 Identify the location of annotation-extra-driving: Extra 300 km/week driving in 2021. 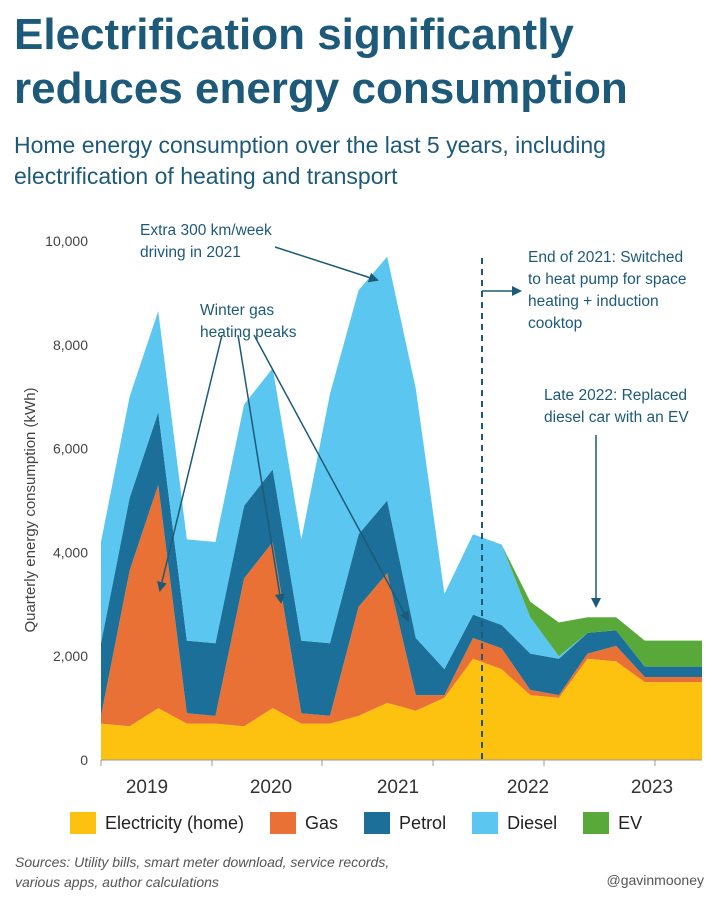
(206, 241).